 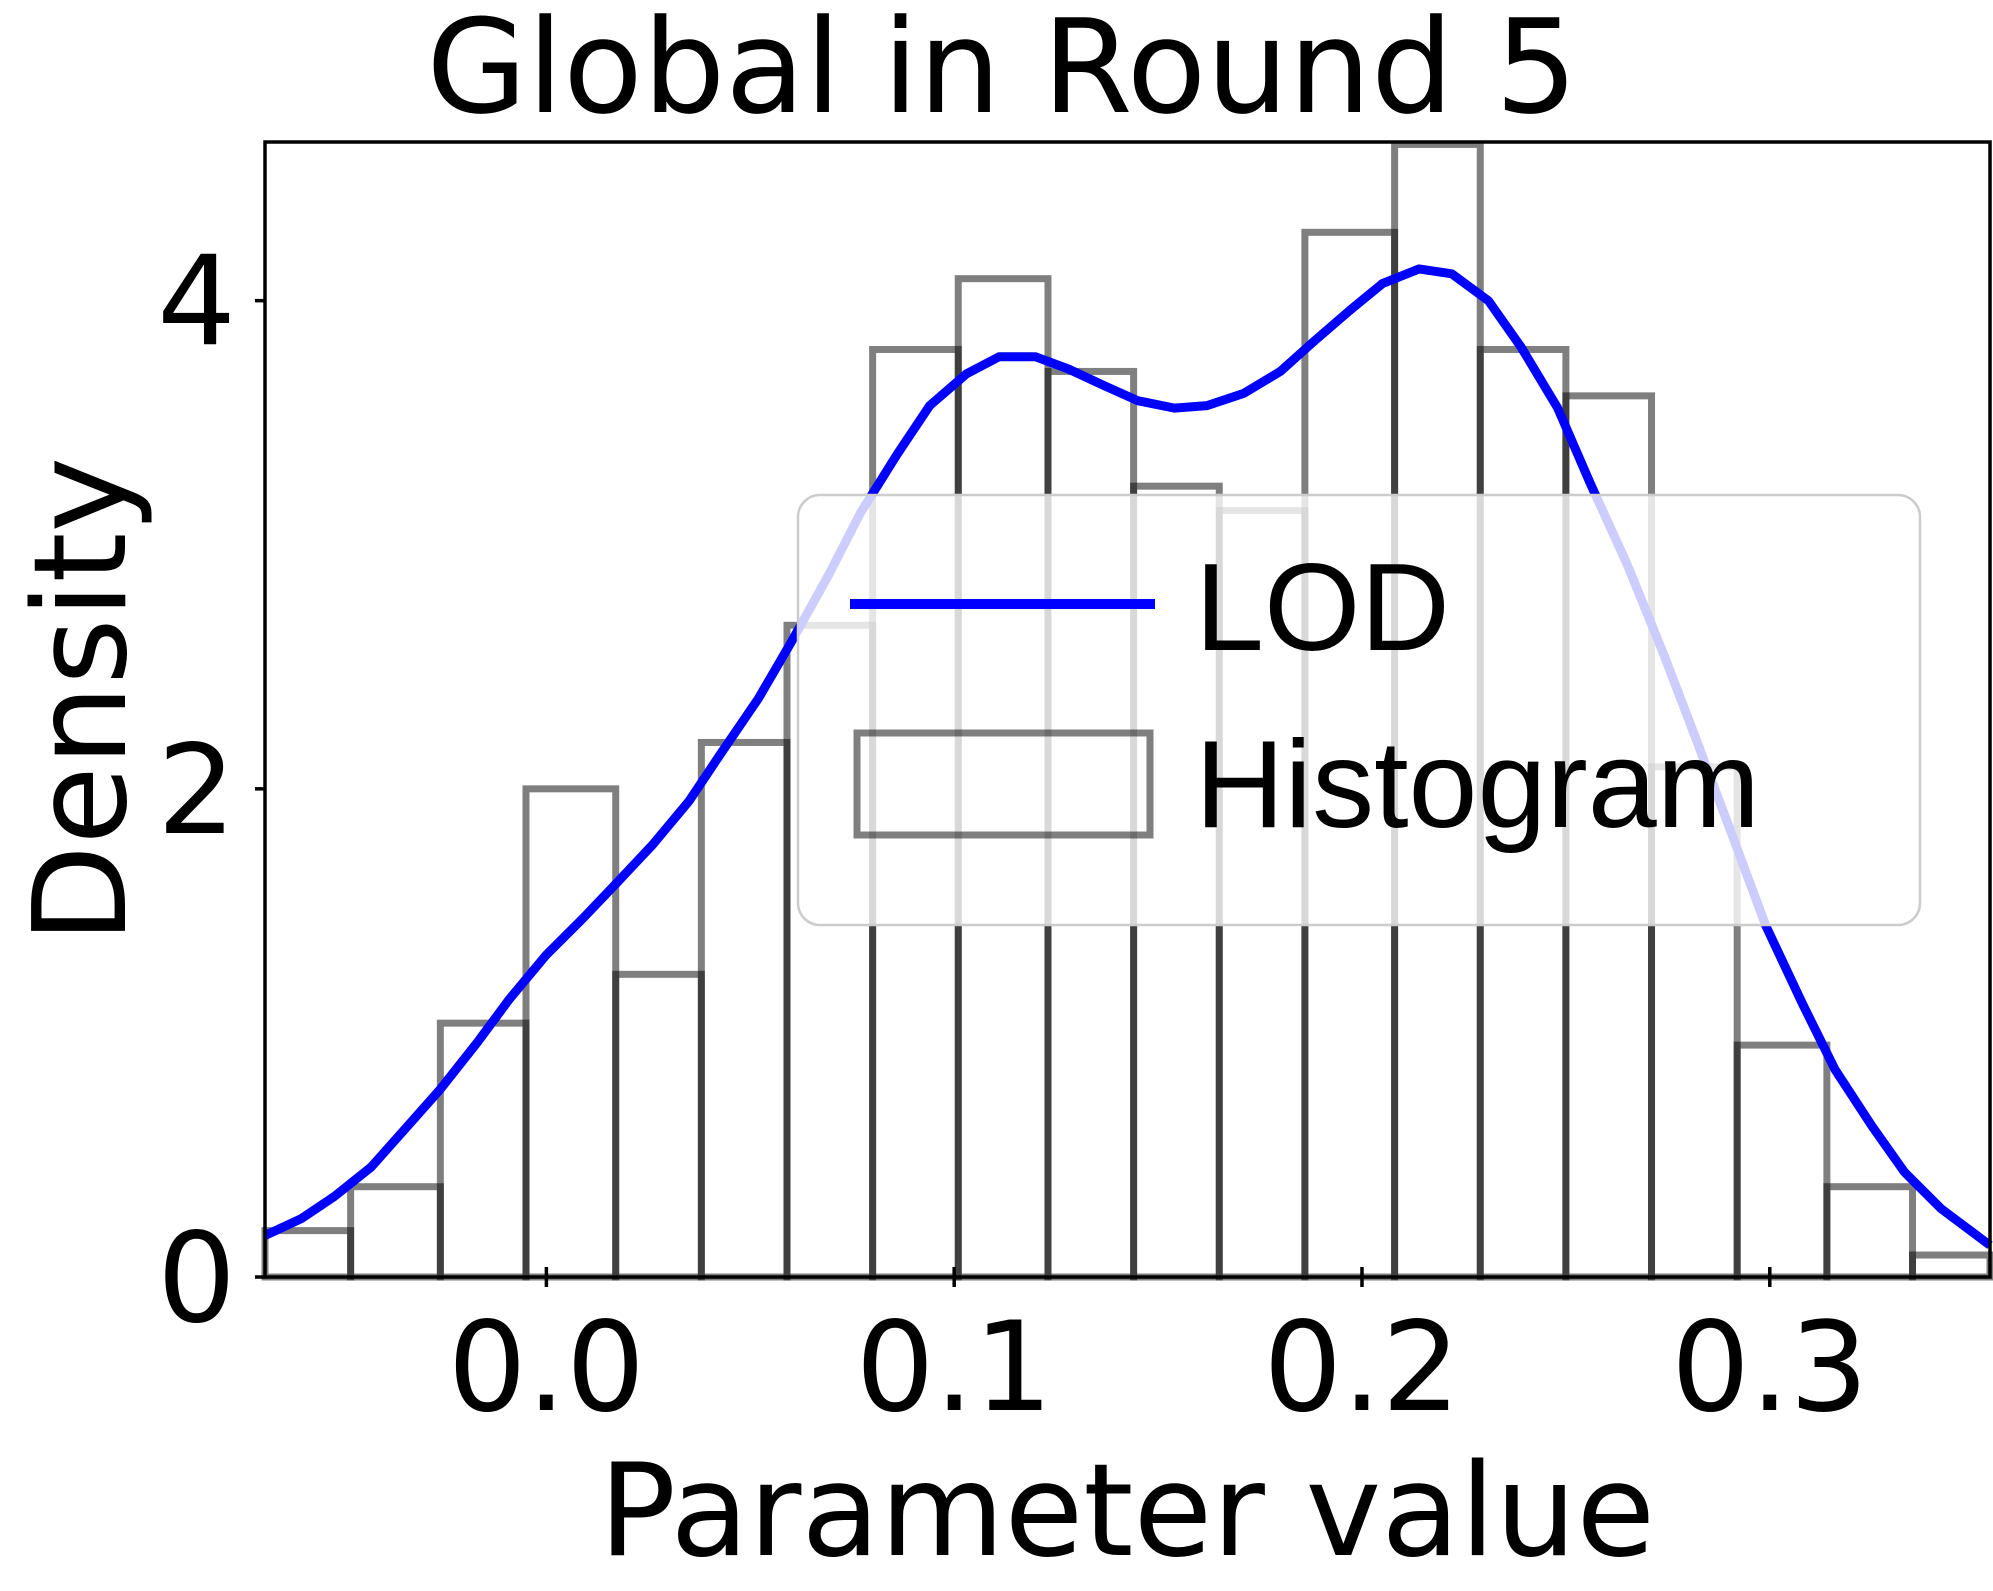 I want to click on y-axis-ticks: 0 2 4, so click(x=211, y=791).